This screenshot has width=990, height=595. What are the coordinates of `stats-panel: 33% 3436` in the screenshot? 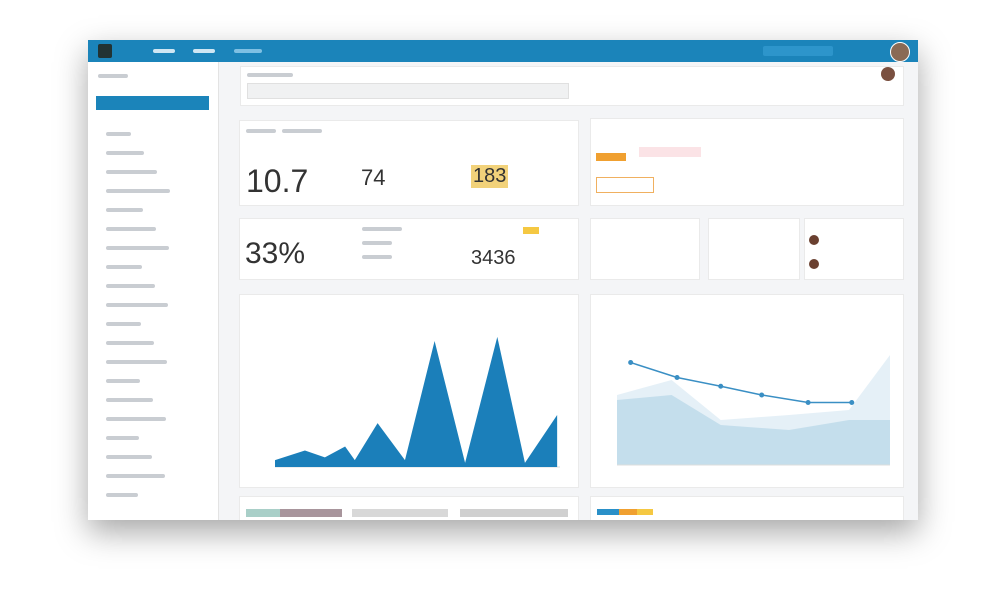 It's located at (409, 249).